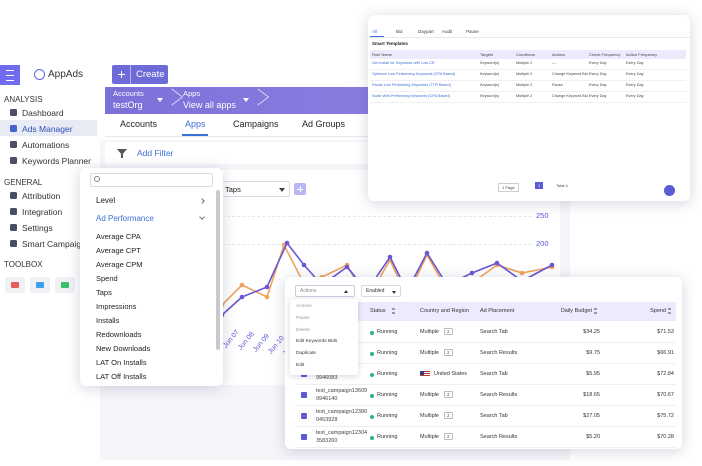 This screenshot has height=466, width=702. Describe the element at coordinates (403, 63) in the screenshot. I see `cell: Get Install for Keywords with Low CR` at that location.